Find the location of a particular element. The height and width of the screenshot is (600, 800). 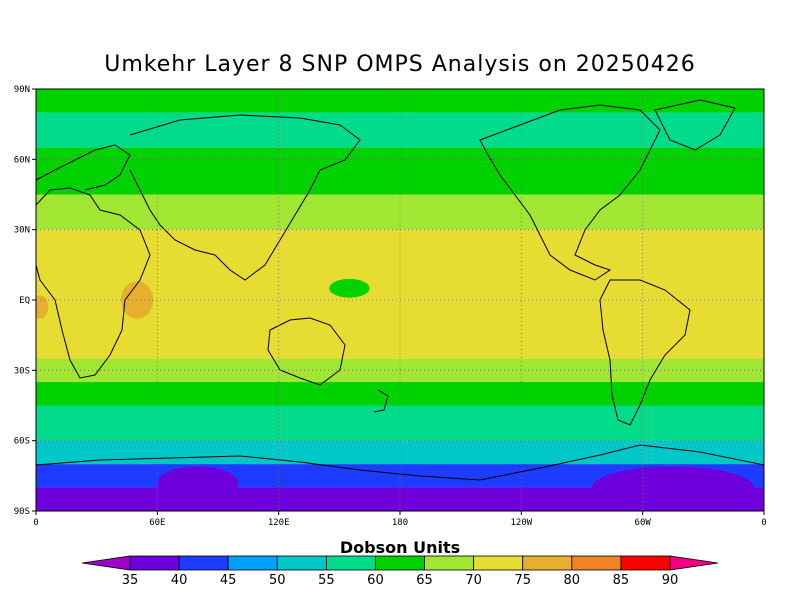

colorbar-label-7: 70 is located at coordinates (473, 580).